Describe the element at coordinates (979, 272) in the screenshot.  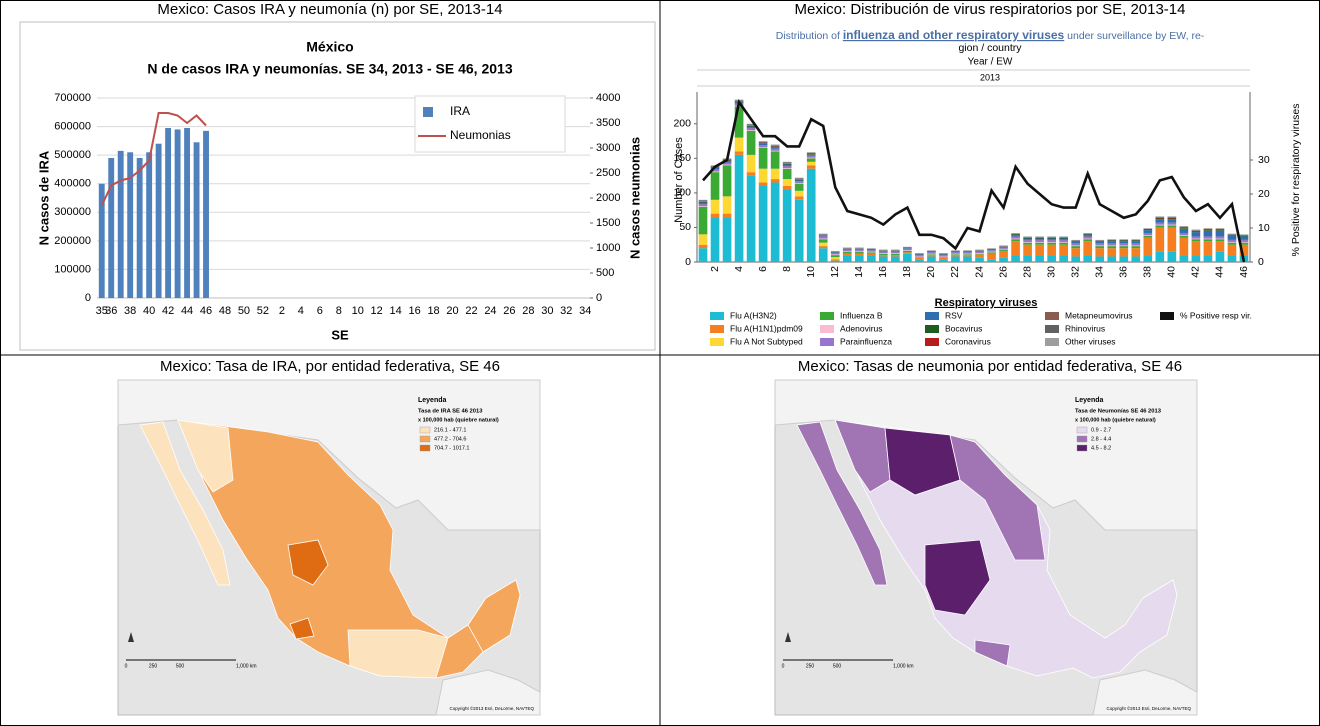
I see `x-tick-label: 24` at that location.